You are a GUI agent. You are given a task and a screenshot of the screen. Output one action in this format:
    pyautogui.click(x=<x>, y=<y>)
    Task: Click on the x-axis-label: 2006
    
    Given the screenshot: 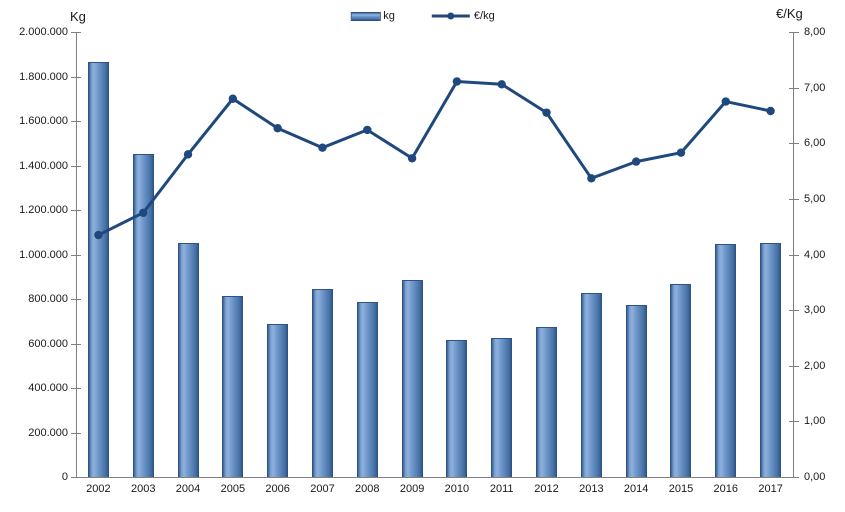 What is the action you would take?
    pyautogui.click(x=277, y=489)
    